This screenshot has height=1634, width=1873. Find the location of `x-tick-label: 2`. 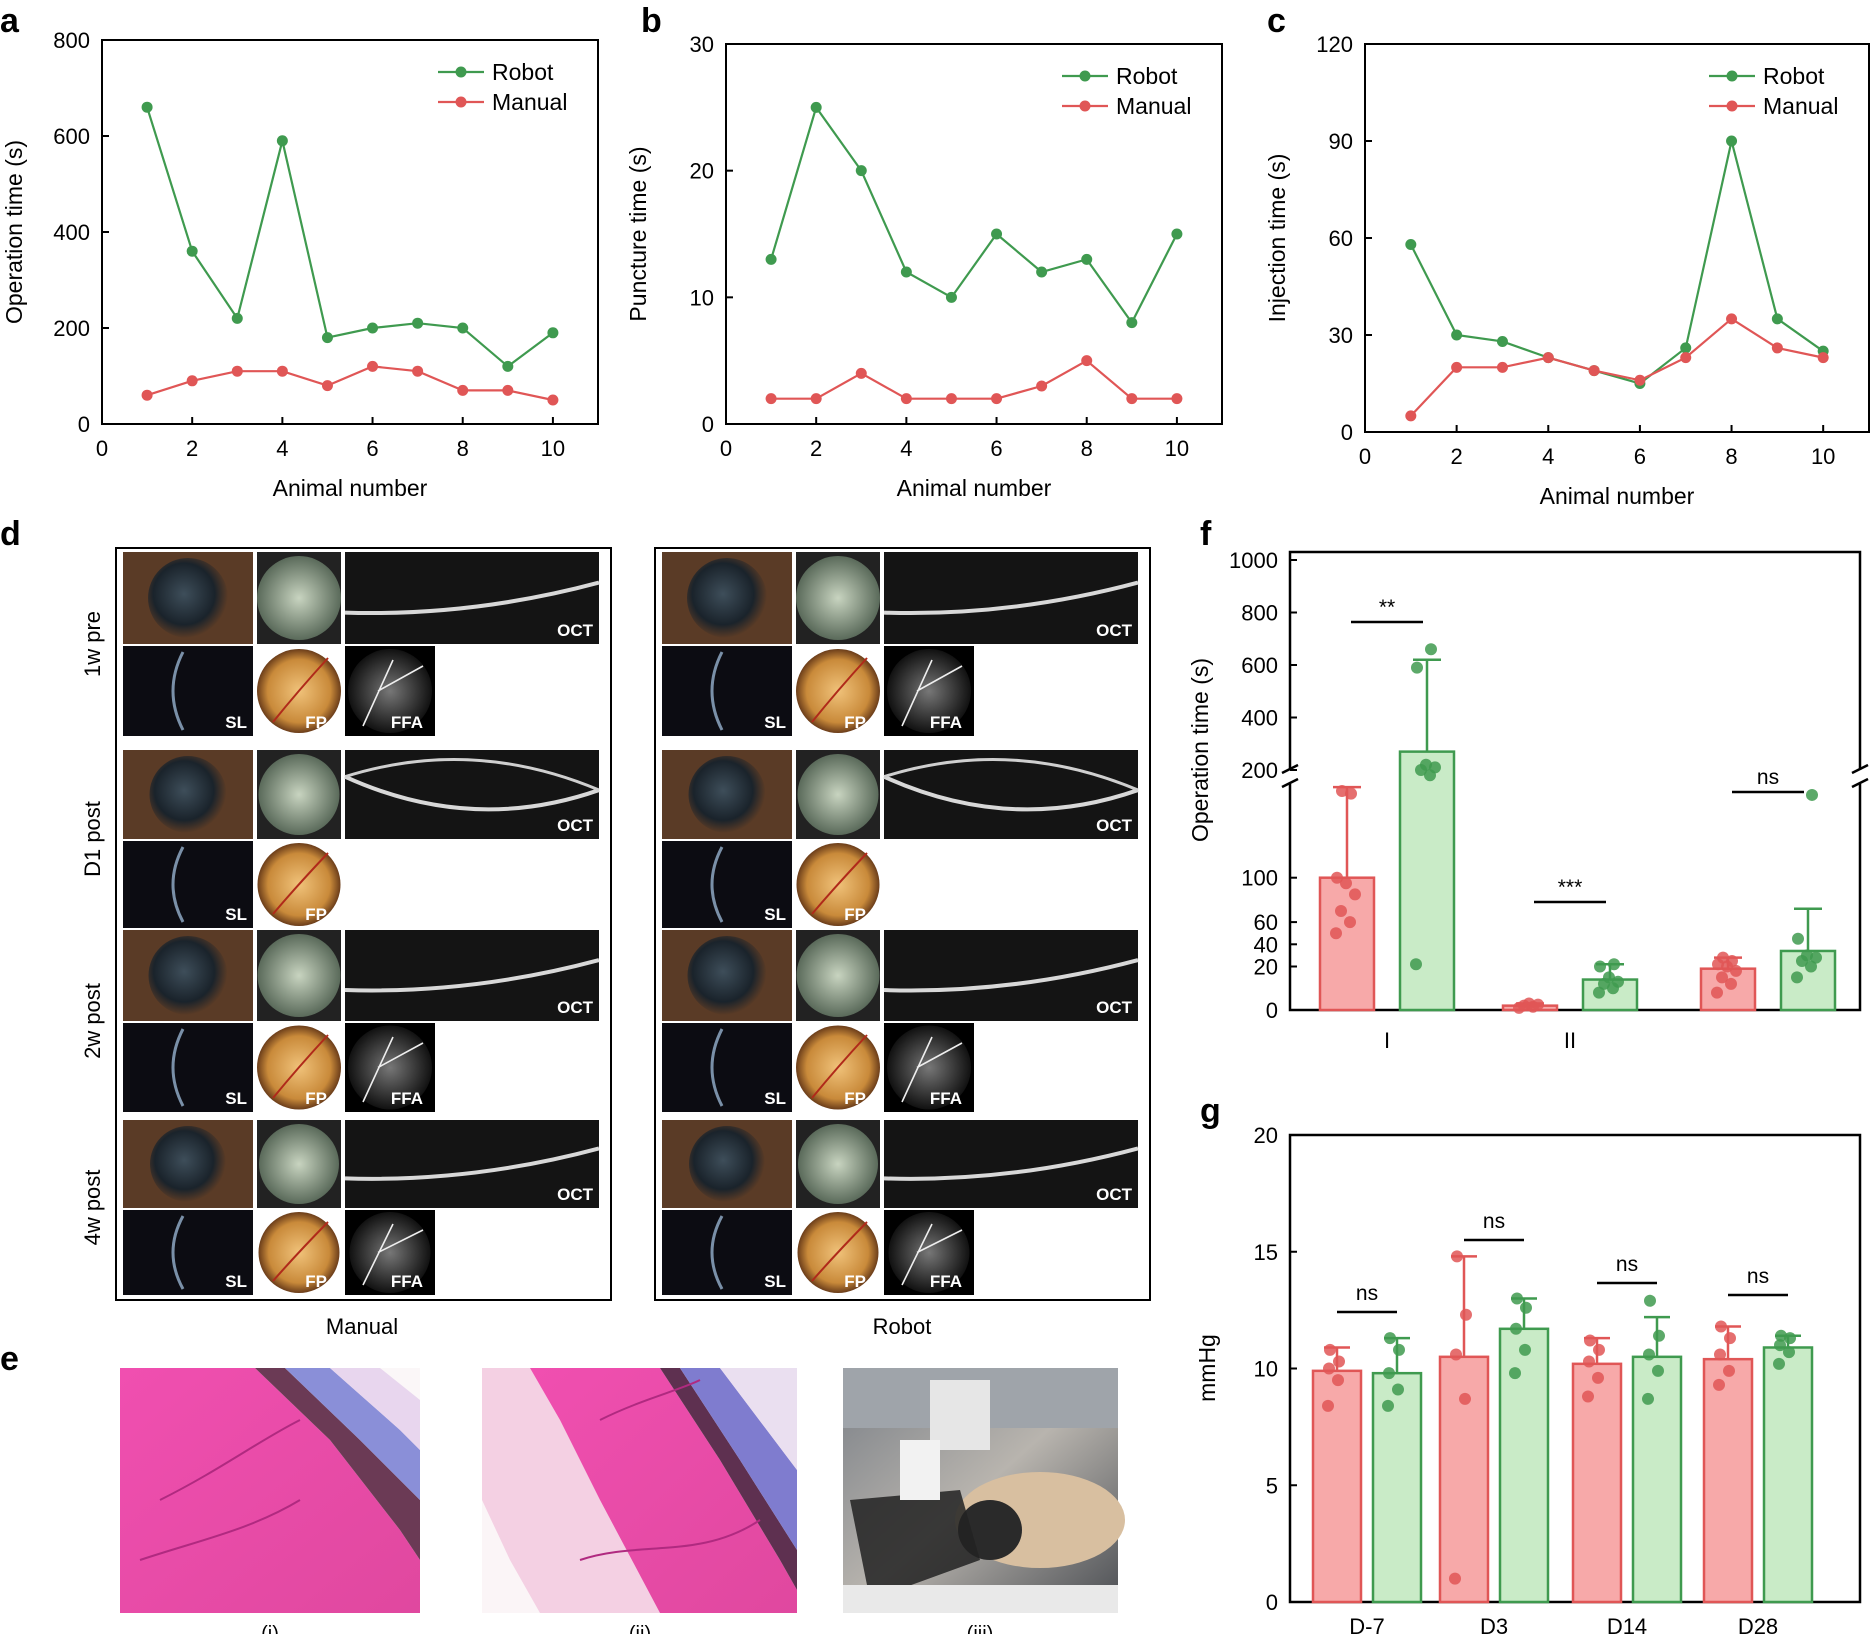

x-tick-label: 2 is located at coordinates (816, 448).